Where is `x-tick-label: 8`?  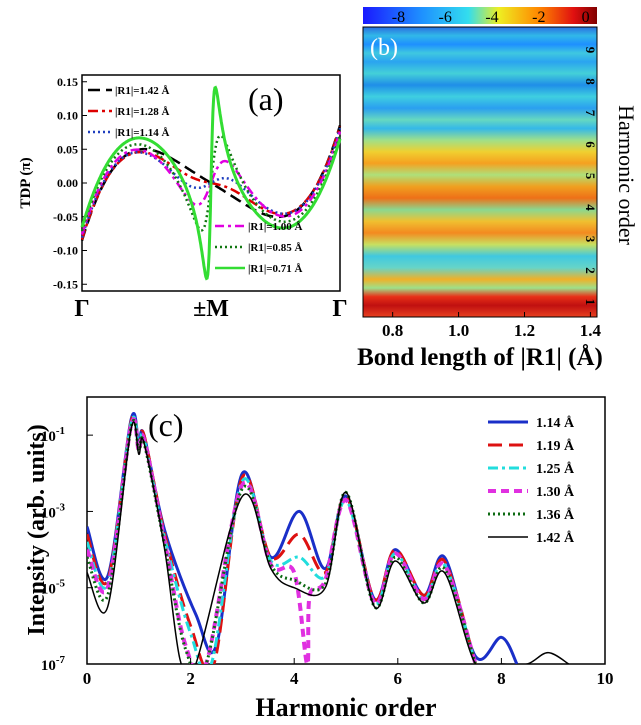 x-tick-label: 8 is located at coordinates (501, 678).